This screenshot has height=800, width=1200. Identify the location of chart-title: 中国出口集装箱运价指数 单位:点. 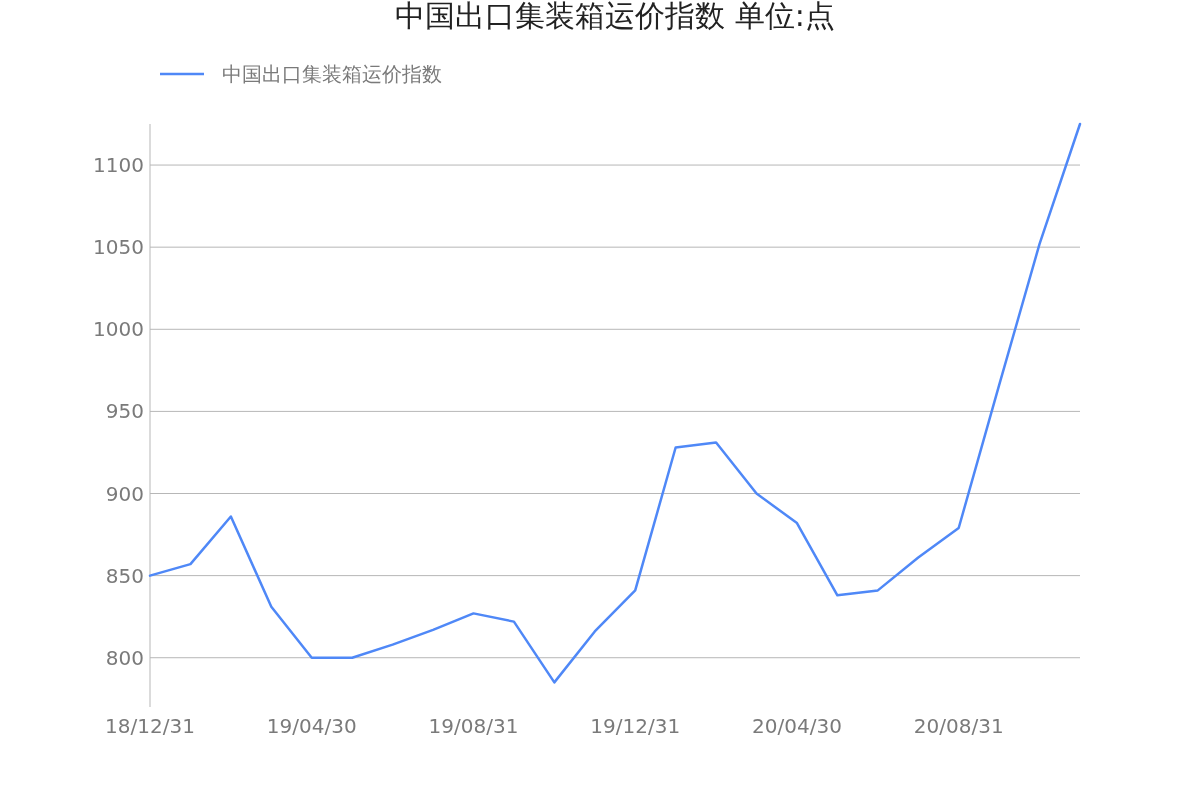
(615, 16).